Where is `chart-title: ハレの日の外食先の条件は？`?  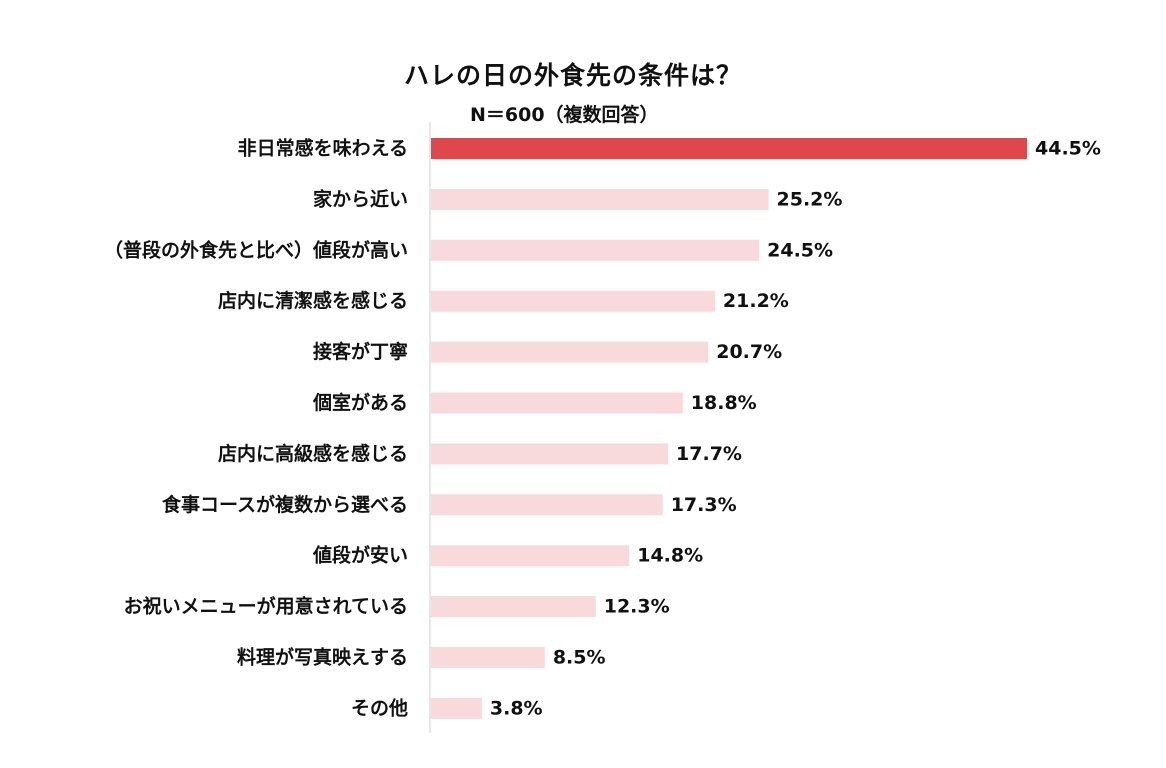 chart-title: ハレの日の外食先の条件は？ is located at coordinates (572, 75).